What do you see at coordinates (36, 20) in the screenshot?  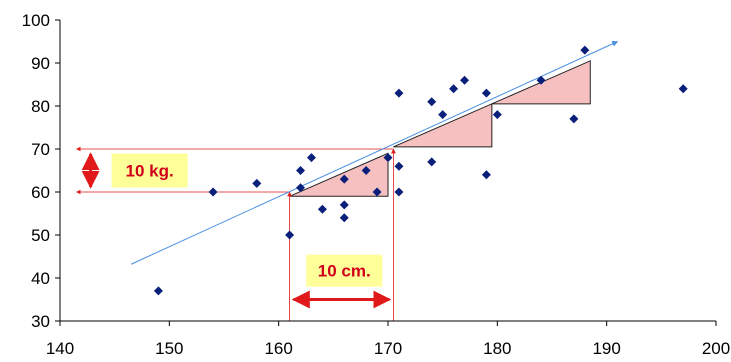 I see `y-tick-label: 100` at bounding box center [36, 20].